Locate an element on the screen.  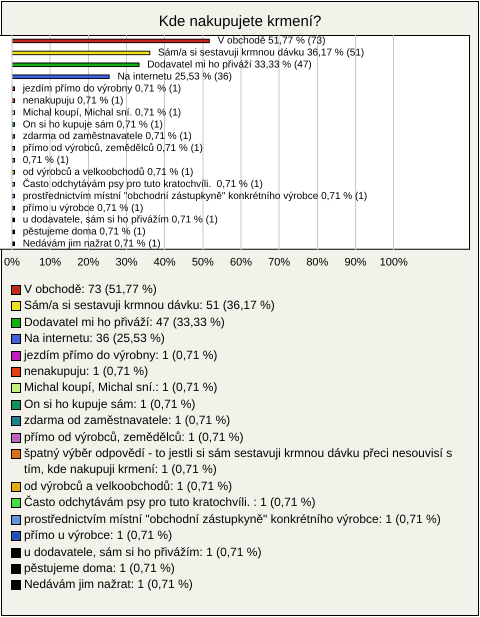
text: Nedávám jim nažrat: 1 (0,71 %) is located at coordinates (108, 584).